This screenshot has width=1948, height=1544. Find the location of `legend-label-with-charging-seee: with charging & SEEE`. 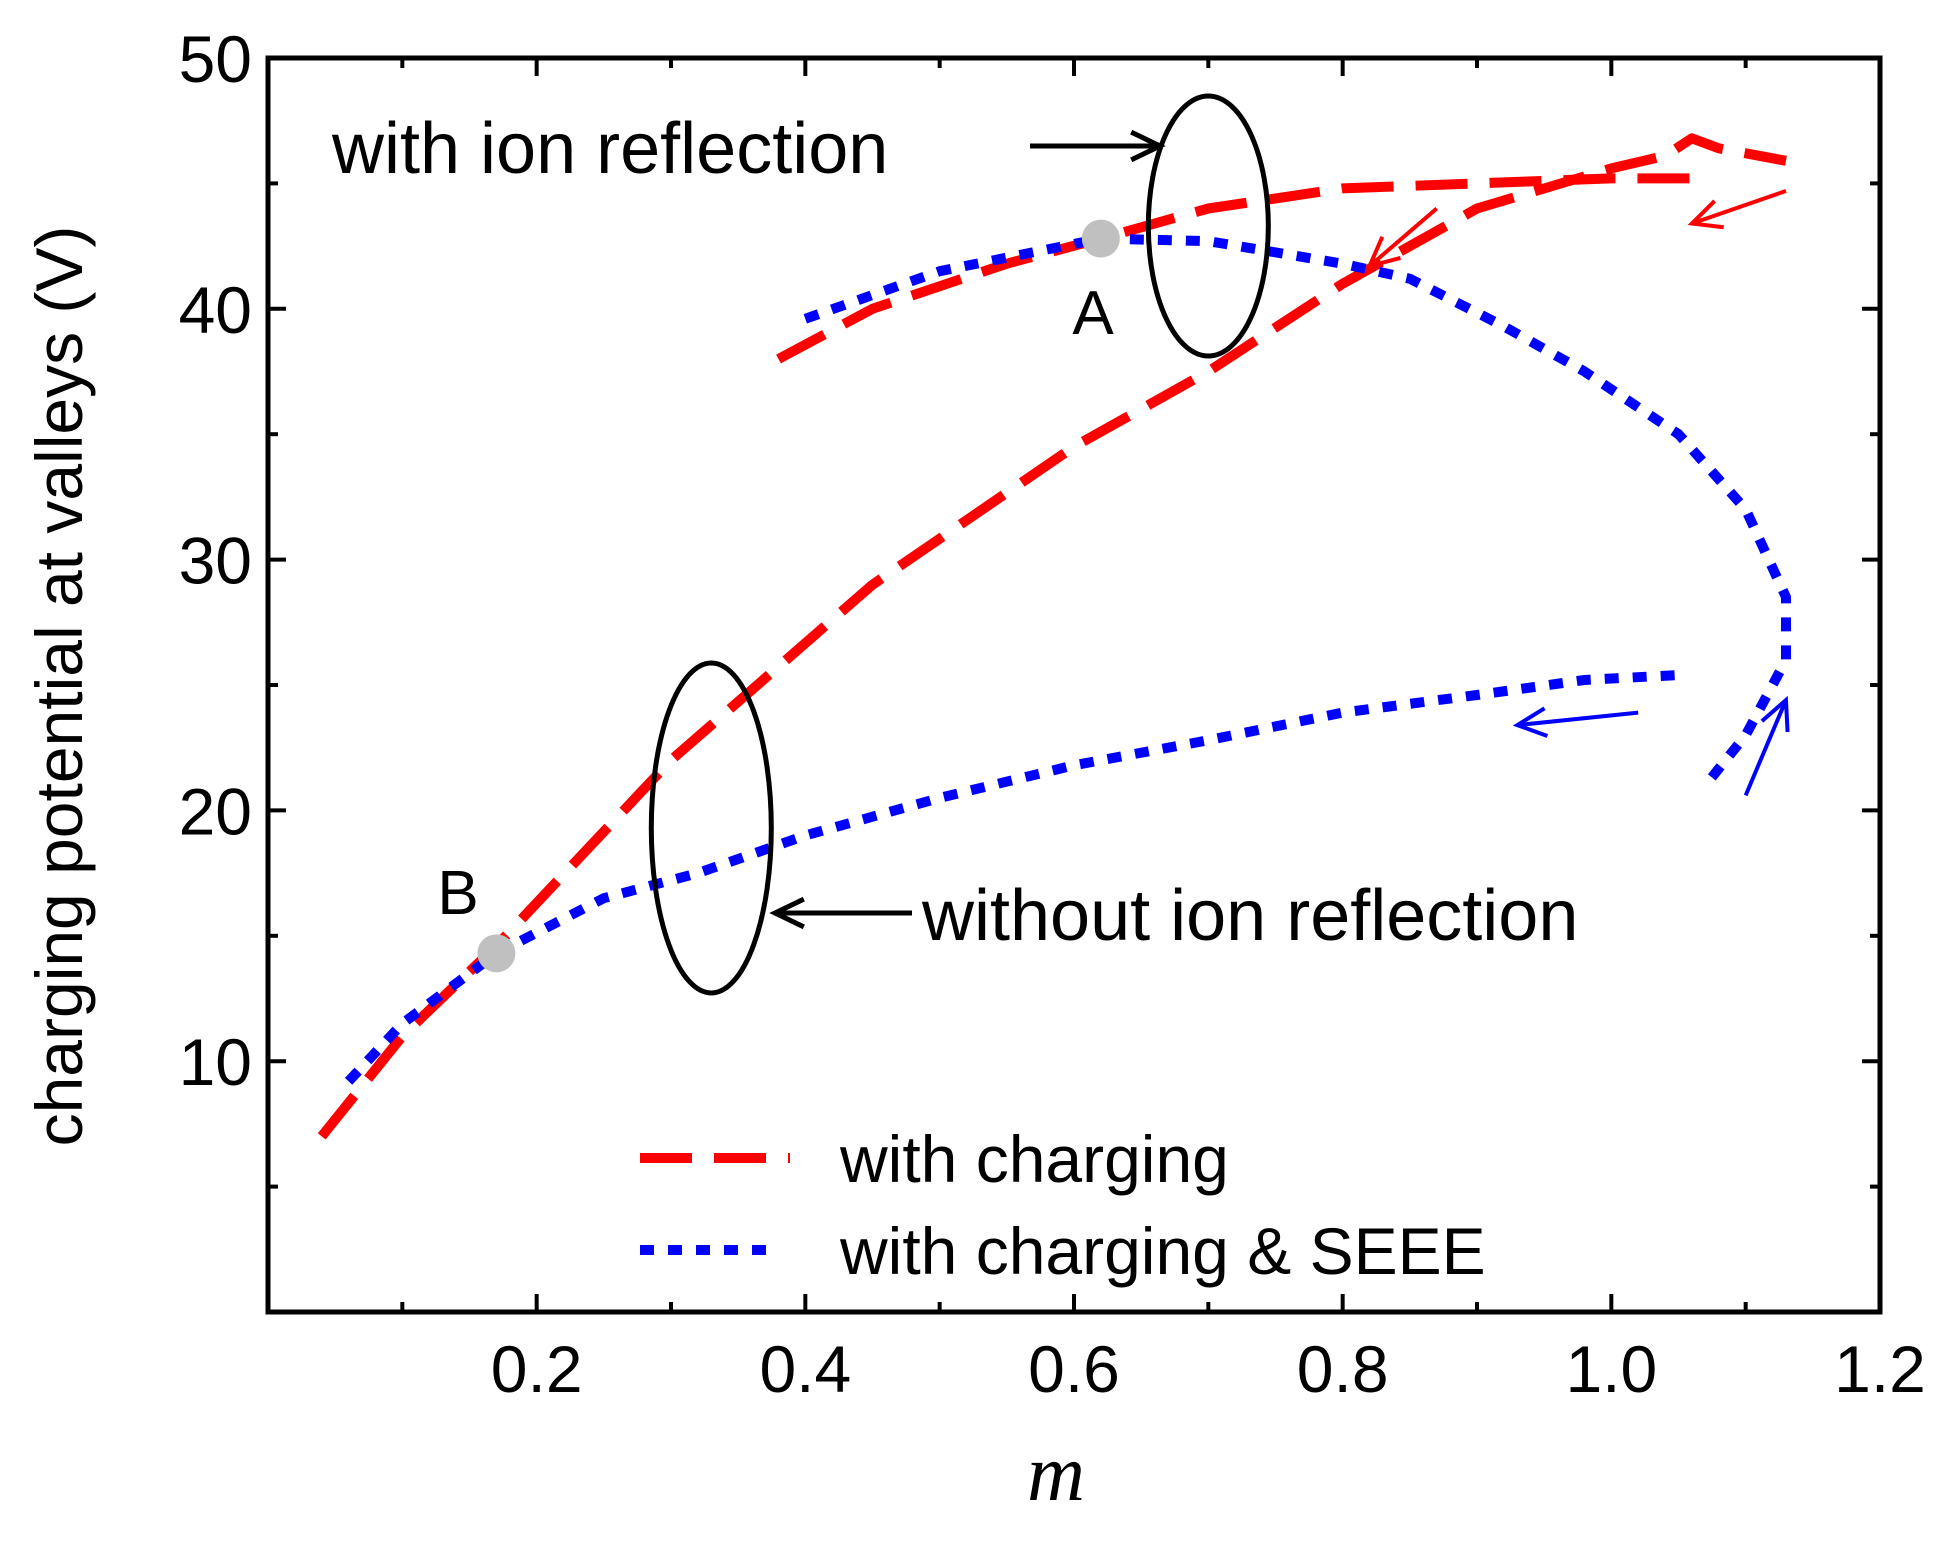

legend-label-with-charging-seee: with charging & SEEE is located at coordinates (1162, 1251).